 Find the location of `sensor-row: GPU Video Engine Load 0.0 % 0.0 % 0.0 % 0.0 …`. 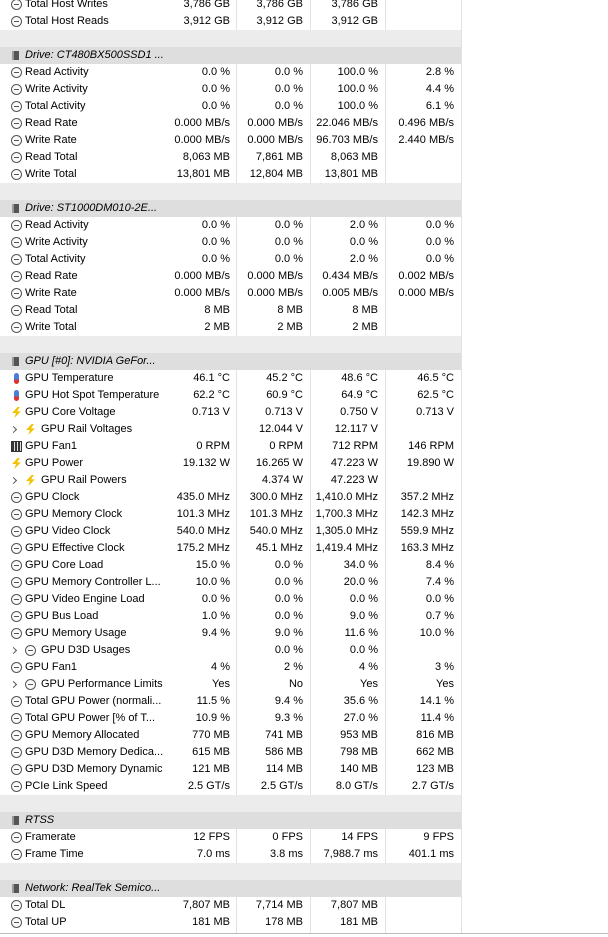

sensor-row: GPU Video Engine Load 0.0 % 0.0 % 0.0 % 0.0 … is located at coordinates (230, 599).